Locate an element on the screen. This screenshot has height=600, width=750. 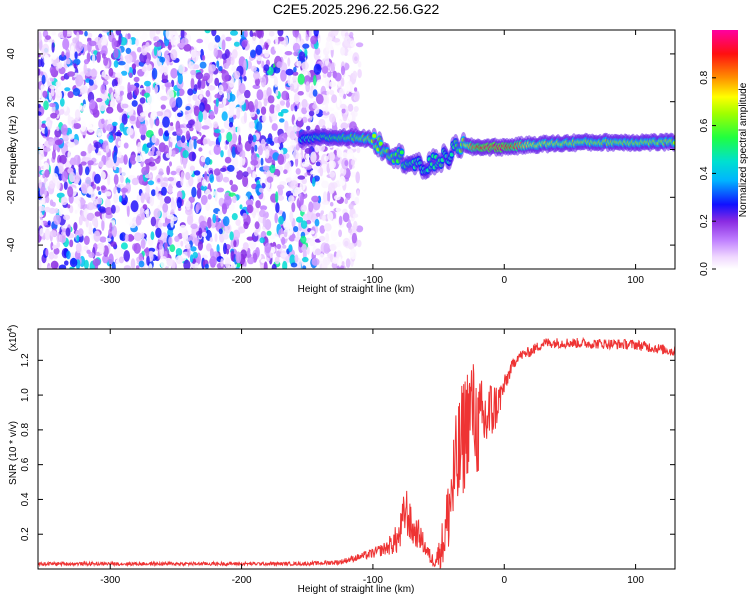
colorbar-tick-label: 0.0 is located at coordinates (704, 269).